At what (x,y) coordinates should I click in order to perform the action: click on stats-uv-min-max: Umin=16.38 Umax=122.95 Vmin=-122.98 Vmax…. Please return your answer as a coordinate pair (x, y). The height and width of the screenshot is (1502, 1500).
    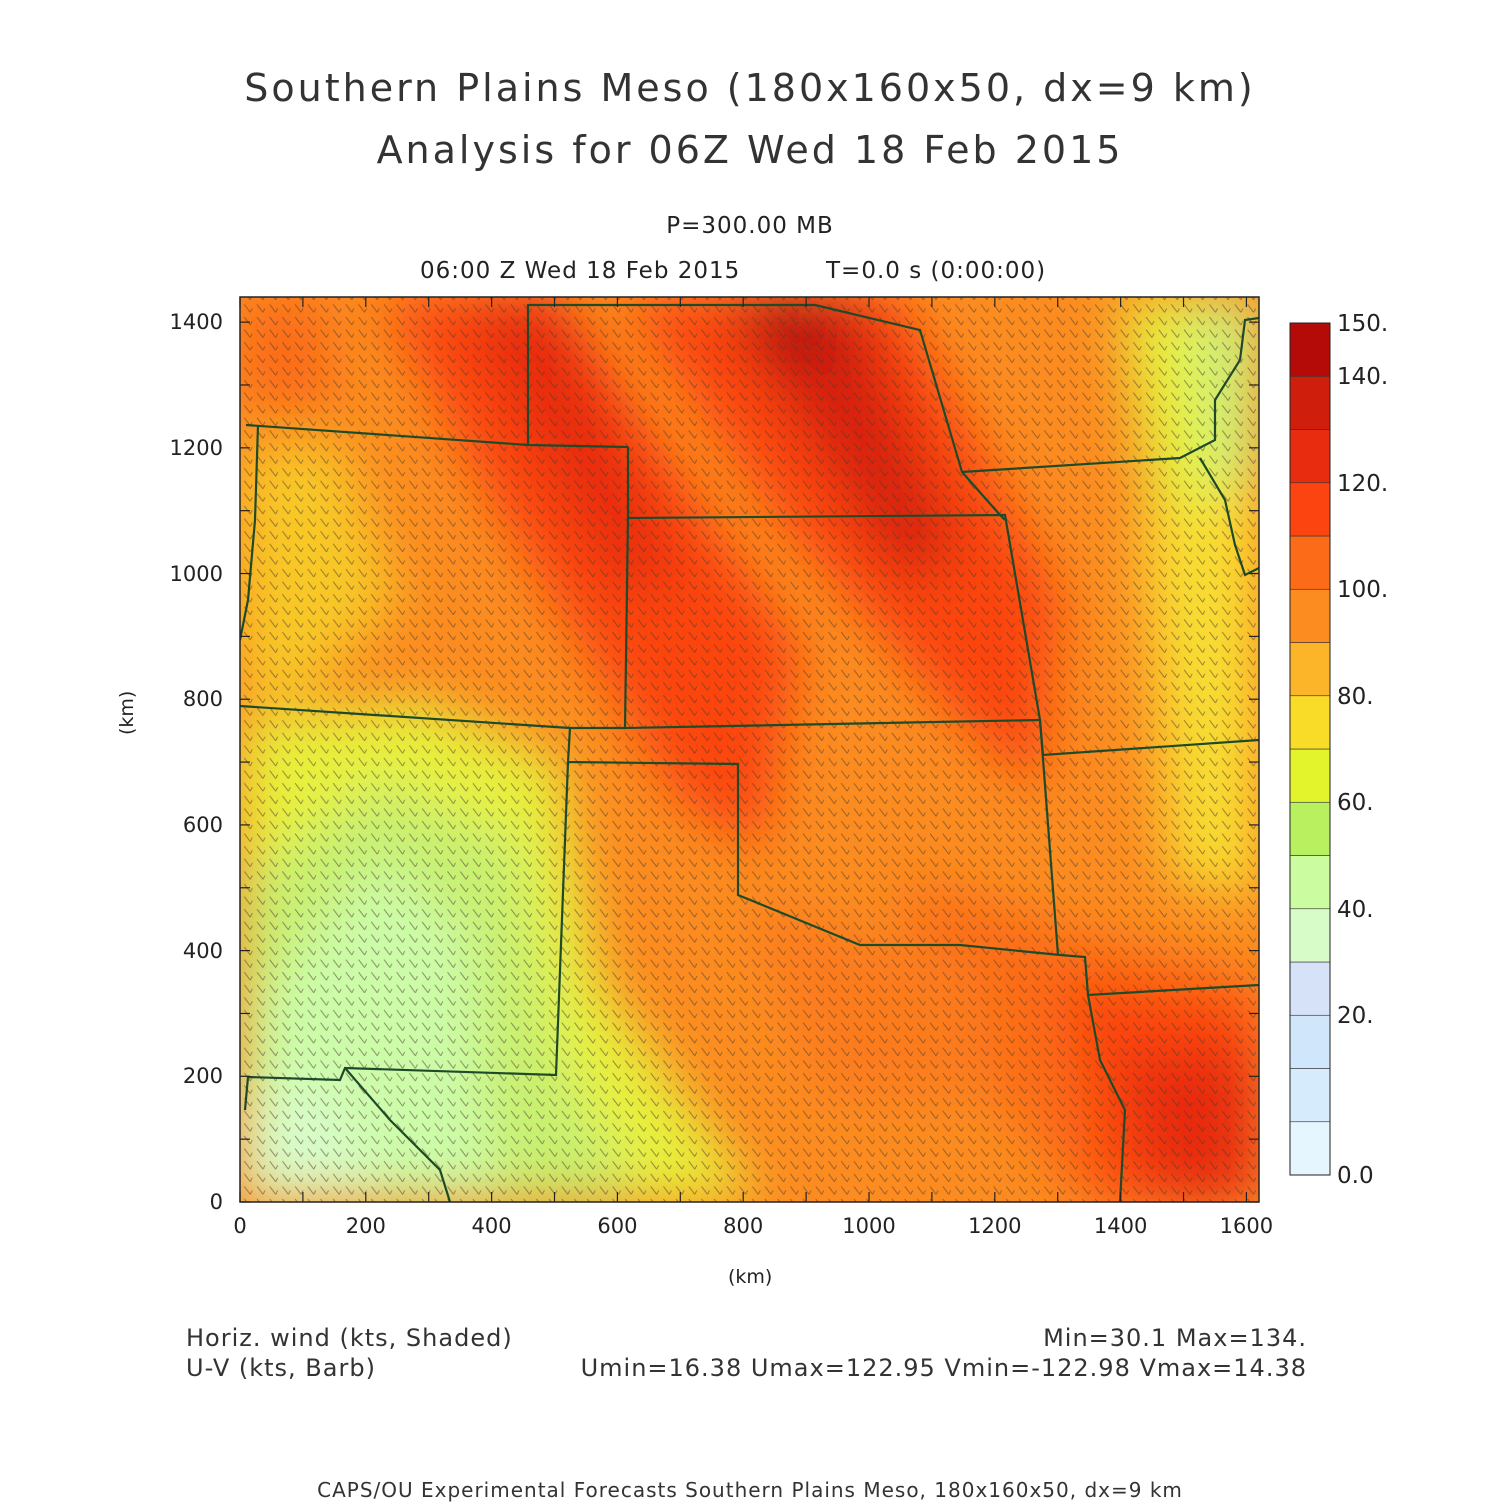
    Looking at the image, I should click on (943, 1368).